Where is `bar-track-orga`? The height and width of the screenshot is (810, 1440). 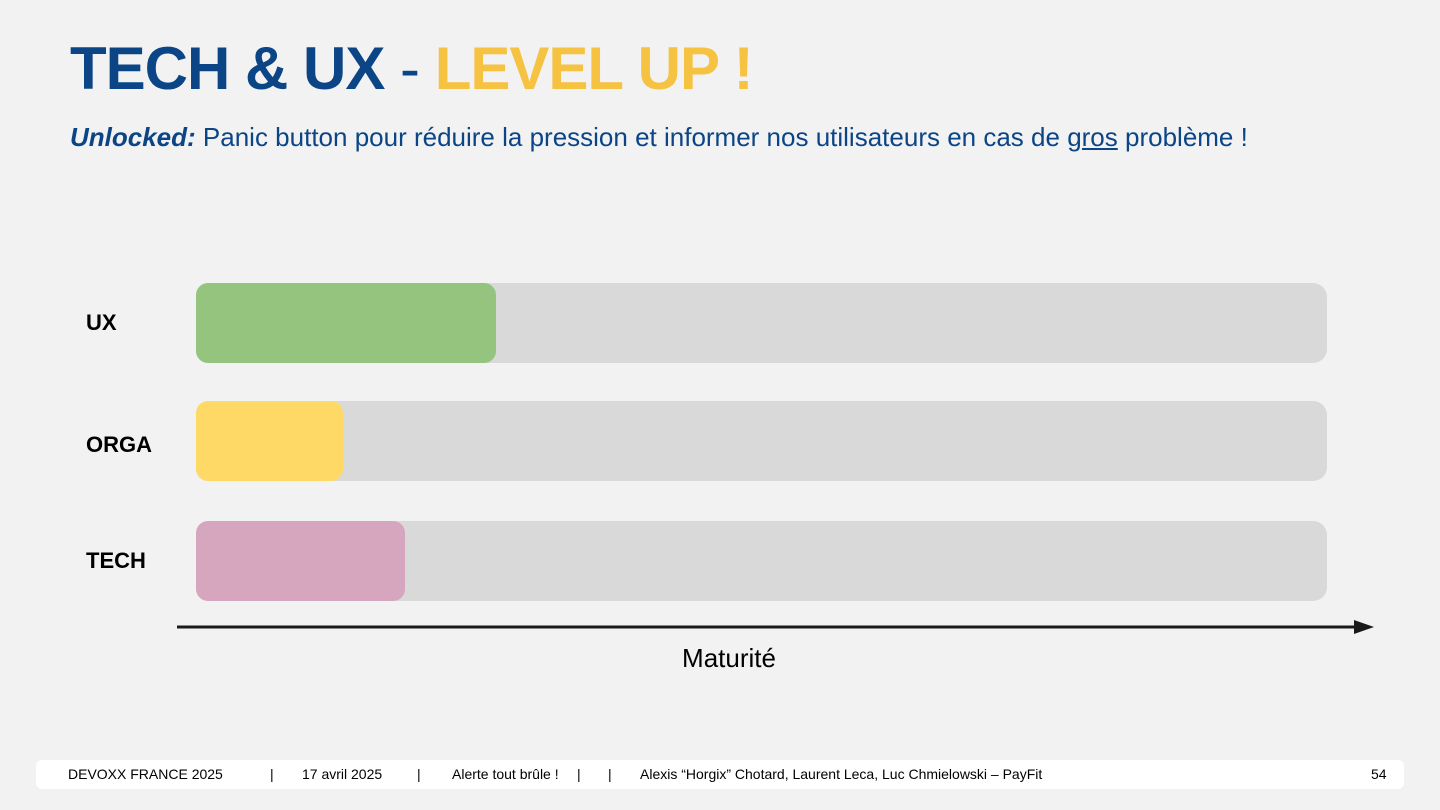
bar-track-orga is located at coordinates (761, 441).